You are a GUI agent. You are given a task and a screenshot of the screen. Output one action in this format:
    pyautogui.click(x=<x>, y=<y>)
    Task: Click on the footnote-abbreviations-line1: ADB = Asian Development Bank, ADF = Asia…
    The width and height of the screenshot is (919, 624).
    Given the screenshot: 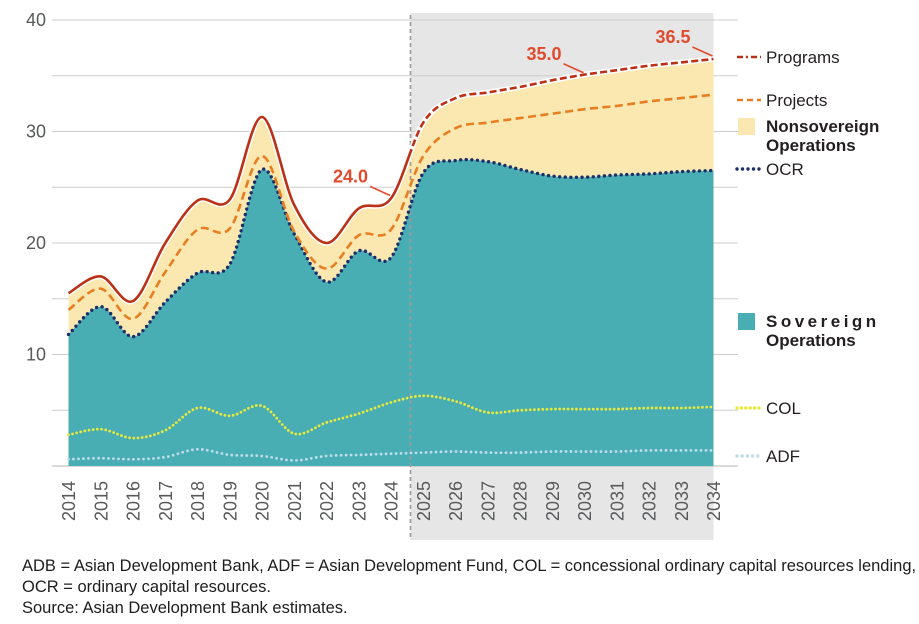 What is the action you would take?
    pyautogui.click(x=469, y=566)
    